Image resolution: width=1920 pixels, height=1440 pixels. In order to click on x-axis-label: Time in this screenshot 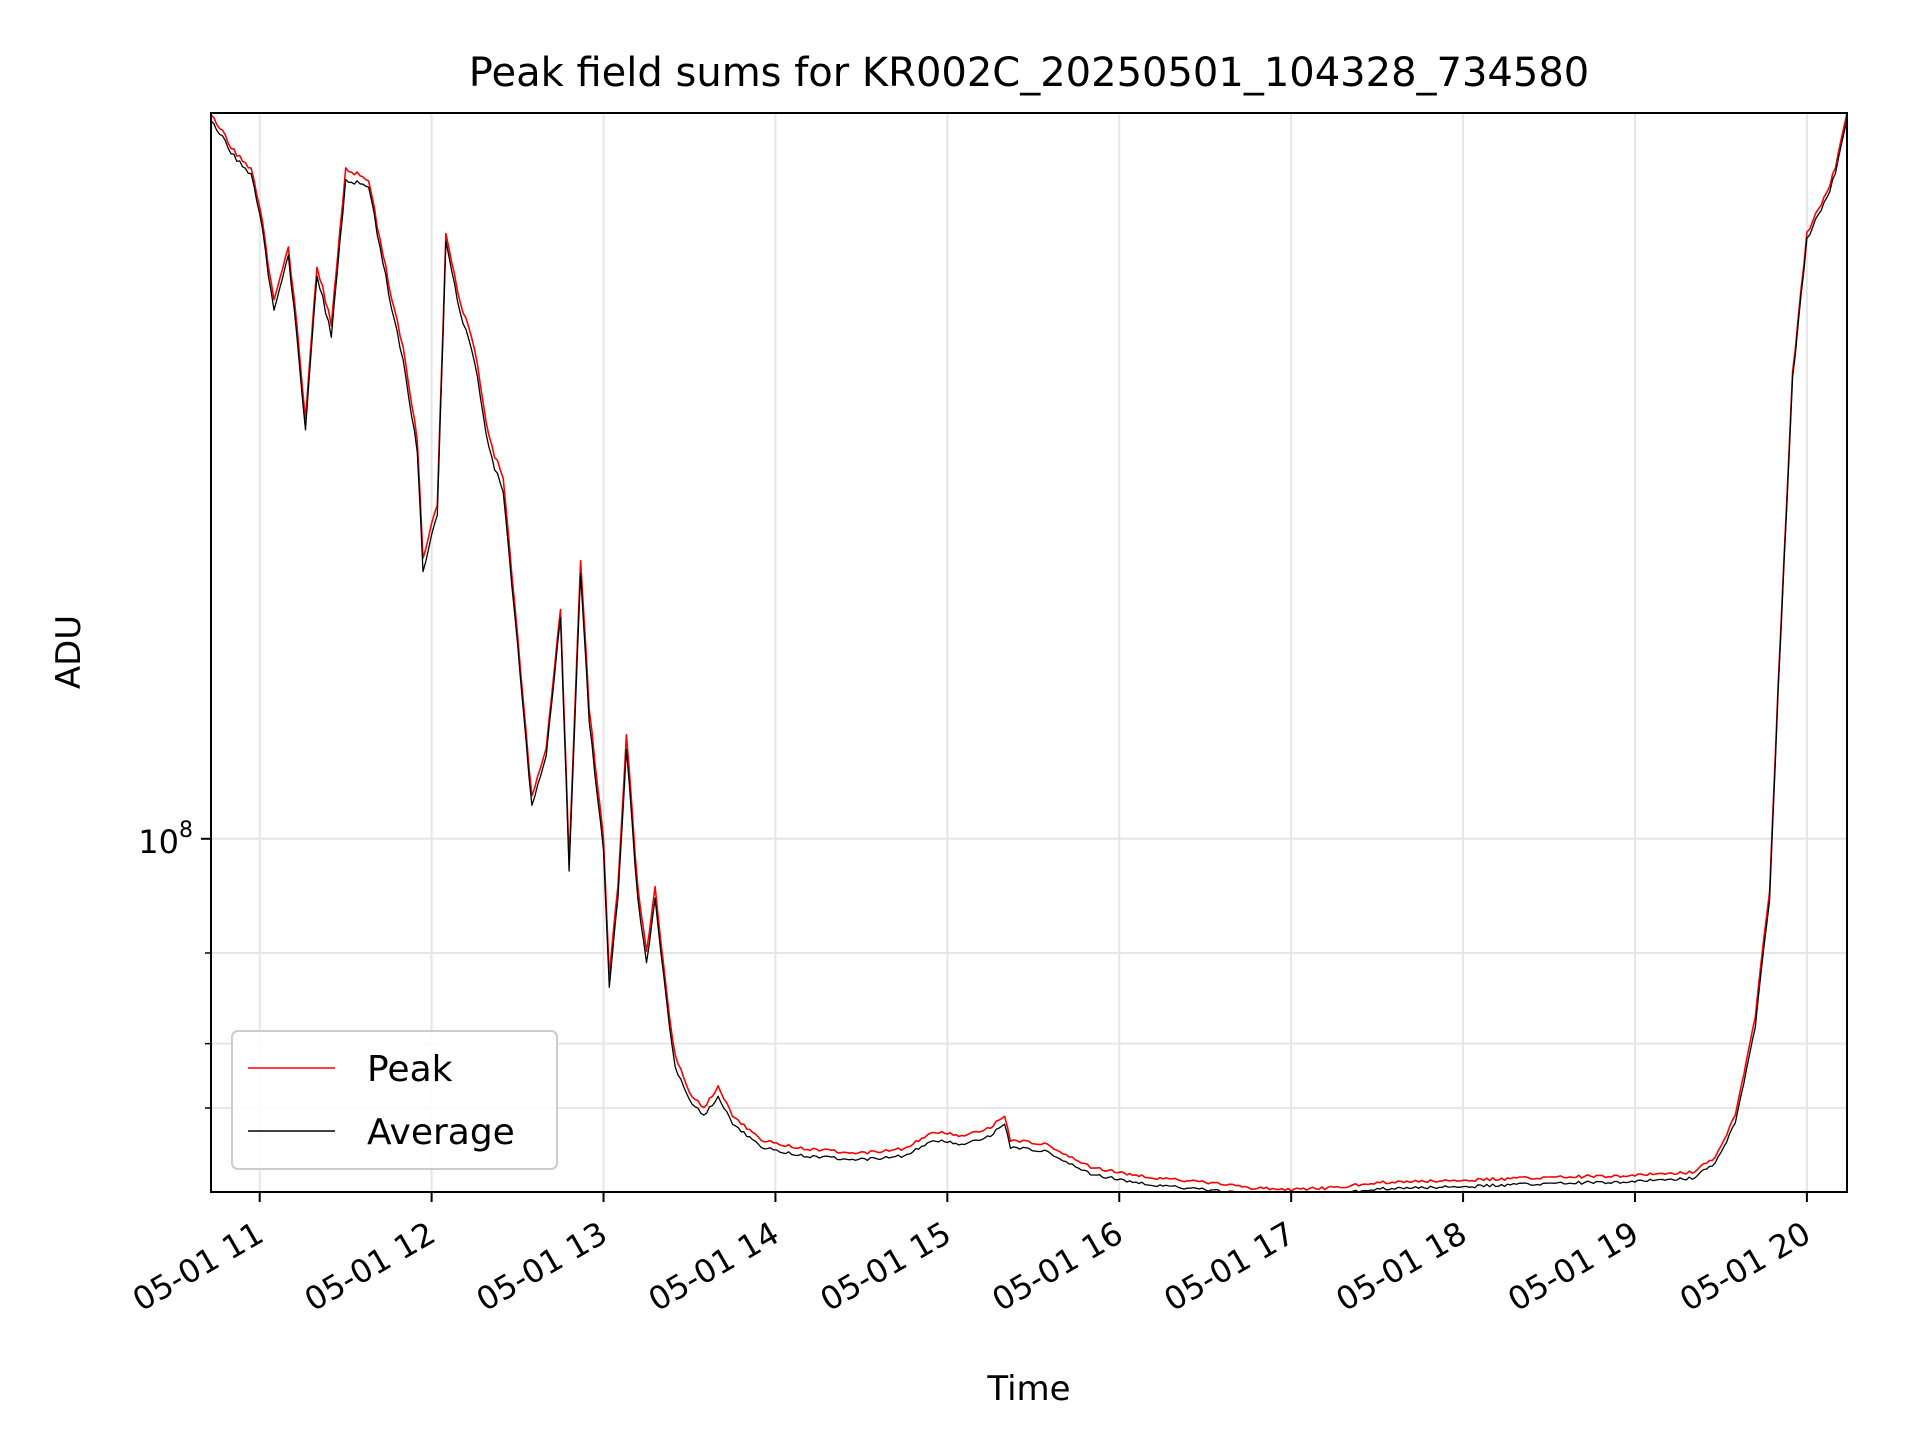, I will do `click(1028, 1389)`.